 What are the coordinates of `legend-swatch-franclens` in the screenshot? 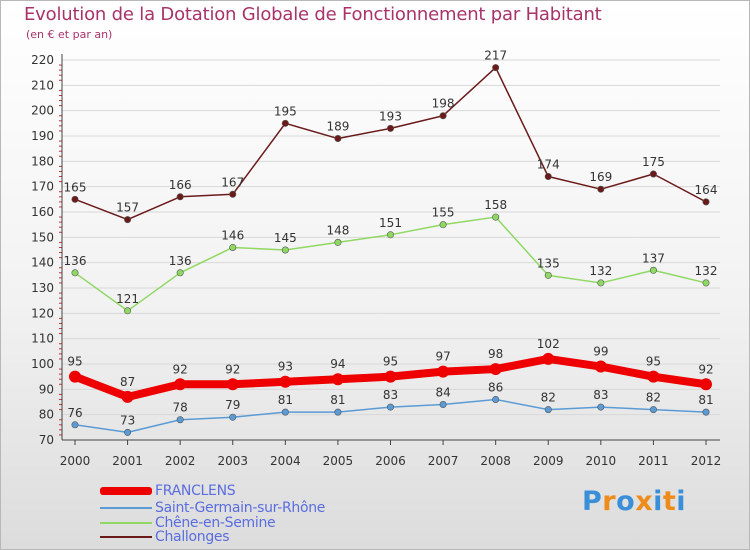 It's located at (126, 491).